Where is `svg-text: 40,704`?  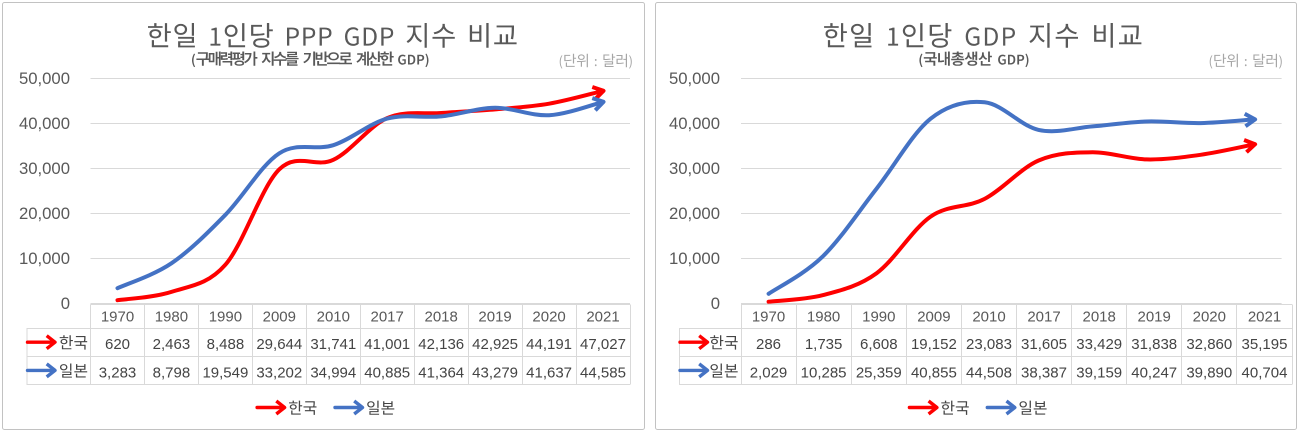 svg-text: 40,704 is located at coordinates (1265, 372).